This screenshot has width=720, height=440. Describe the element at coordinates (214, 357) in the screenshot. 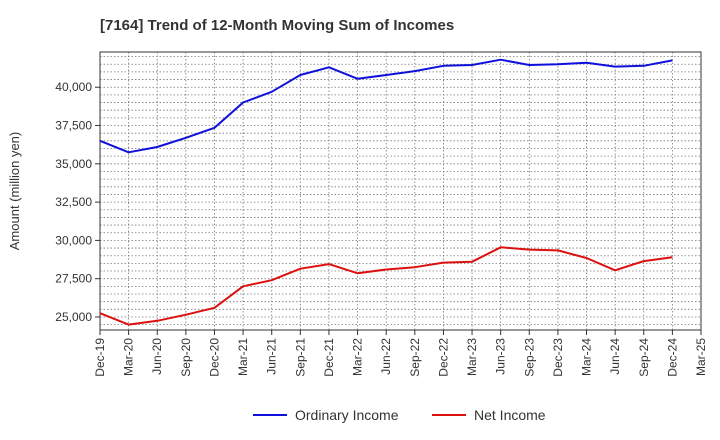

I see `x-tick-label: Dec-20` at that location.